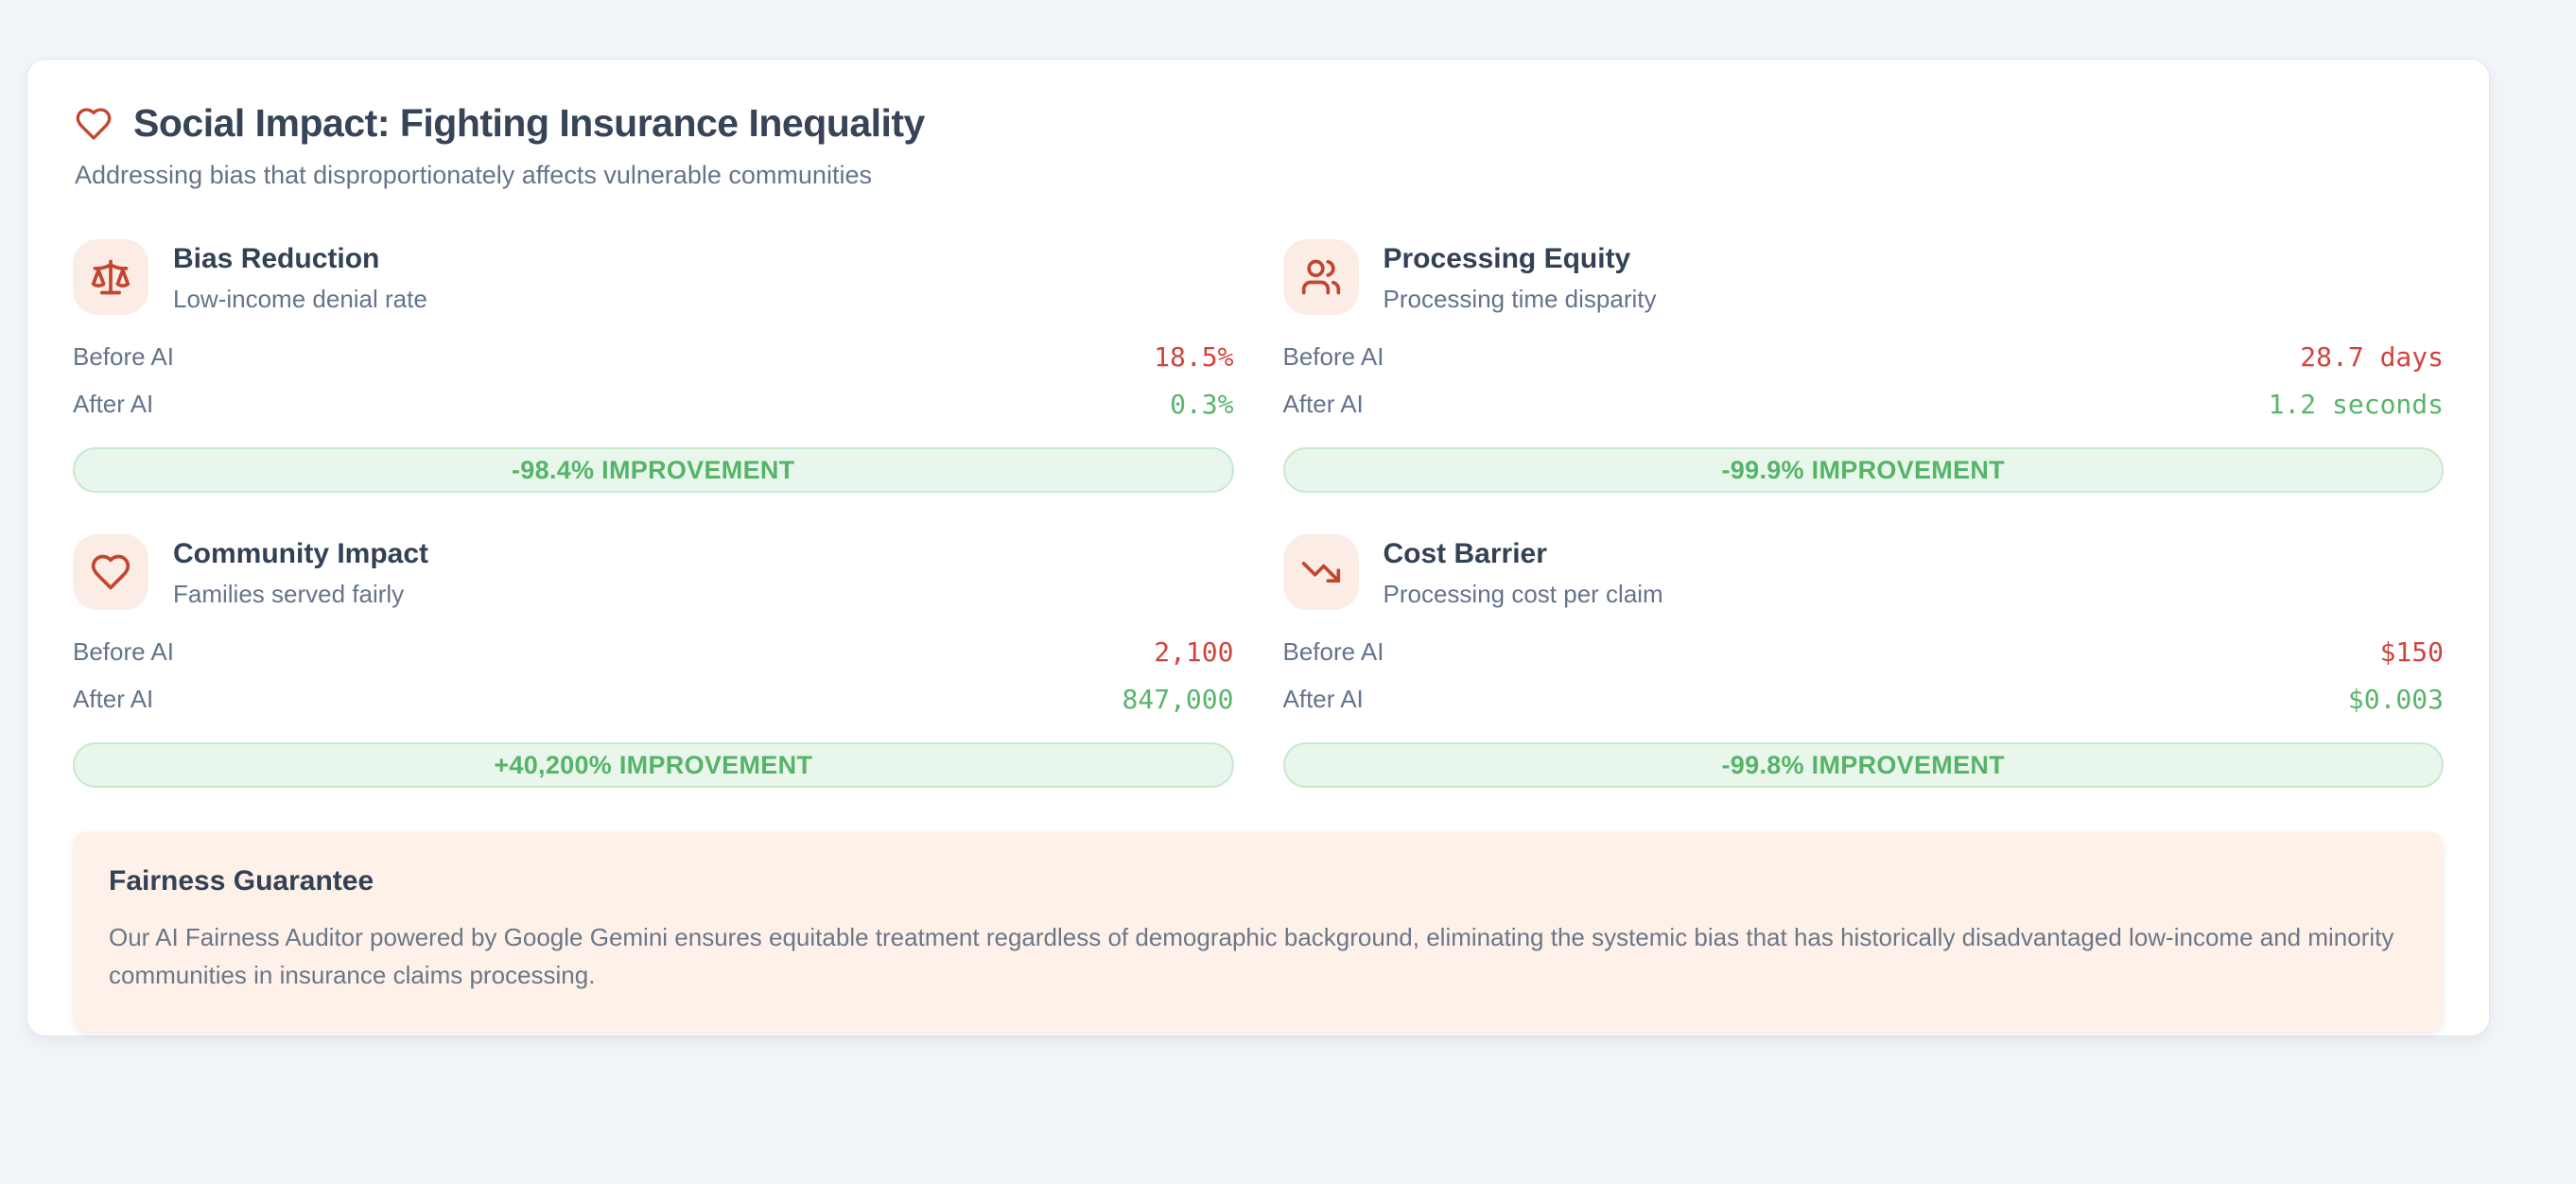  Describe the element at coordinates (241, 881) in the screenshot. I see `fairness-title: Fairness Guarantee` at that location.